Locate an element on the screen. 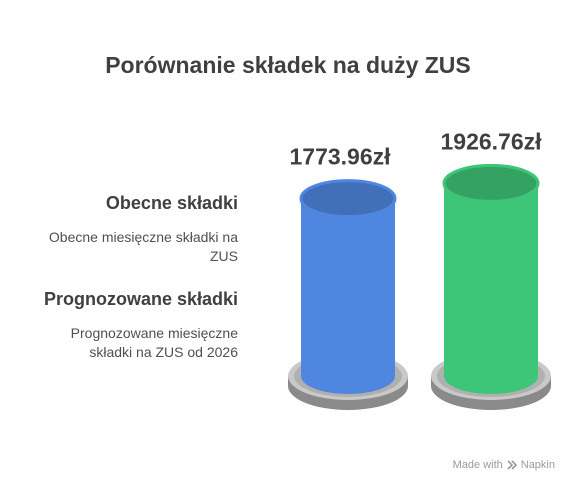  bar-current: 1773.96zł is located at coordinates (348, 277).